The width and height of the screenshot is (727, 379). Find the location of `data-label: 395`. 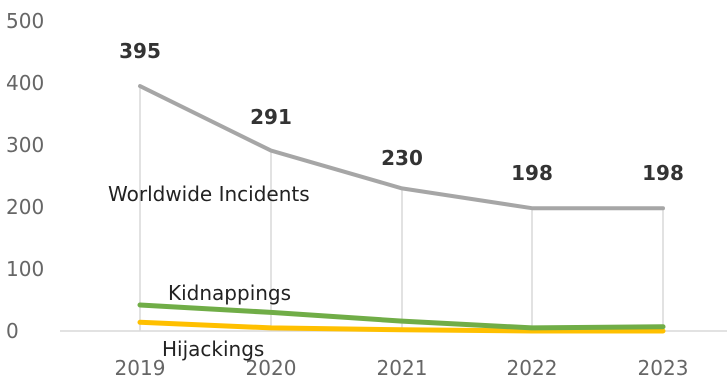

data-label: 395 is located at coordinates (140, 51).